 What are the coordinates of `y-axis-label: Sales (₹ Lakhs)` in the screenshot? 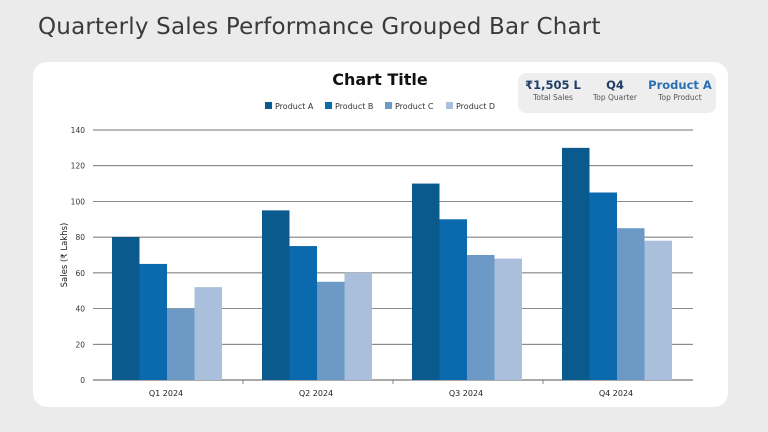 It's located at (65, 255).